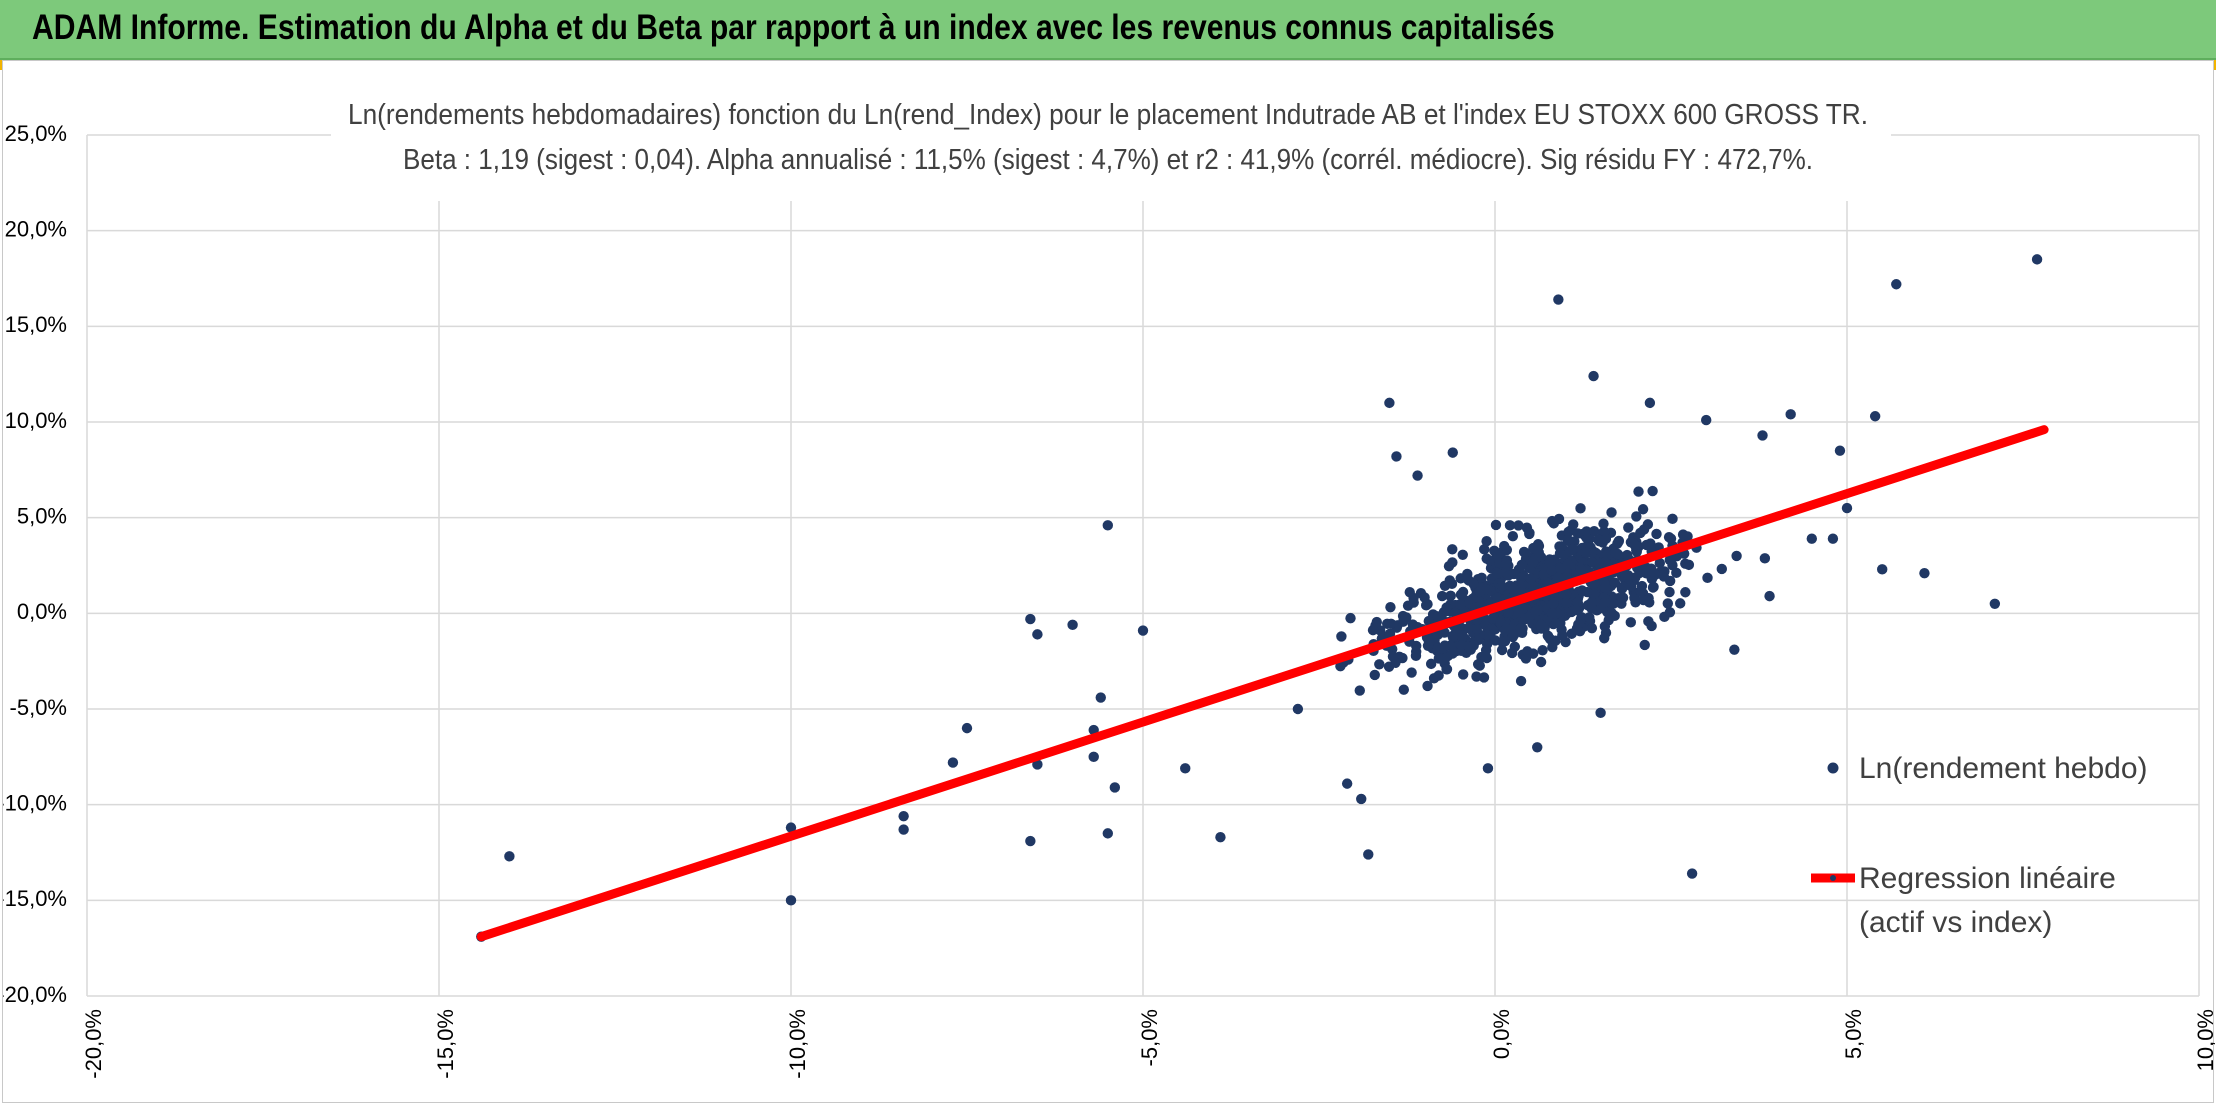  I want to click on title-background, so click(1111, 141).